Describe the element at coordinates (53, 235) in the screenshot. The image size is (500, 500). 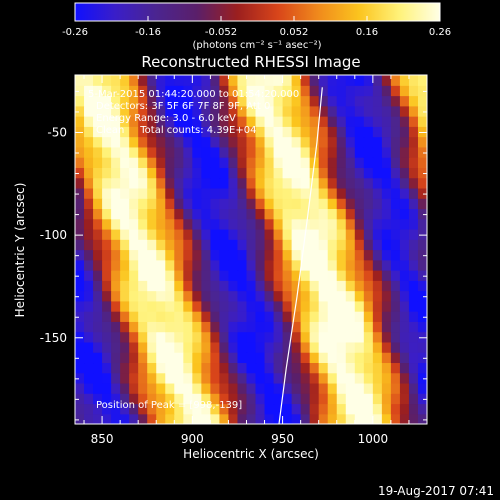
I see `y-tick-label: -100` at that location.